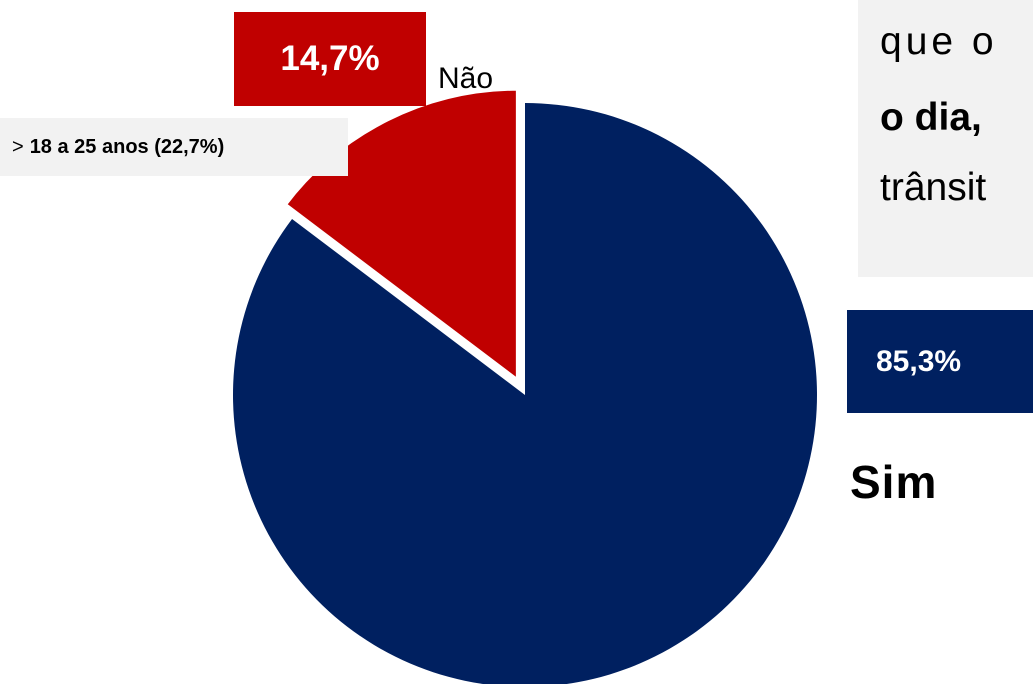  Describe the element at coordinates (939, 41) in the screenshot. I see `question-text-line: que o` at that location.